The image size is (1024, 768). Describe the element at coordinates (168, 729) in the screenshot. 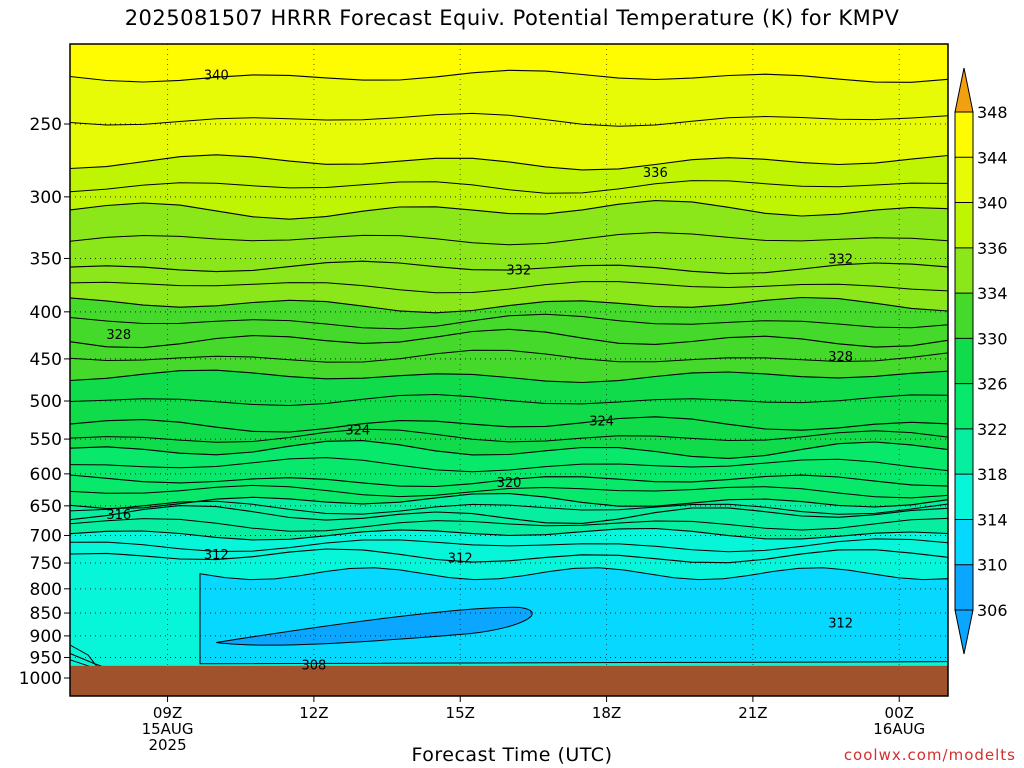

I see `x-tick-label: 15AUG` at that location.